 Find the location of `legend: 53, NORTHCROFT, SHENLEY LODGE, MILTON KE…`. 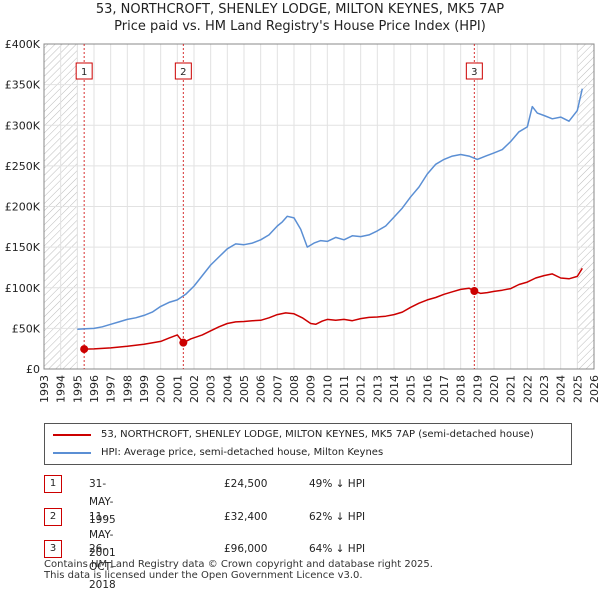

legend: 53, NORTHCROFT, SHENLEY LODGE, MILTON KE… is located at coordinates (308, 444).